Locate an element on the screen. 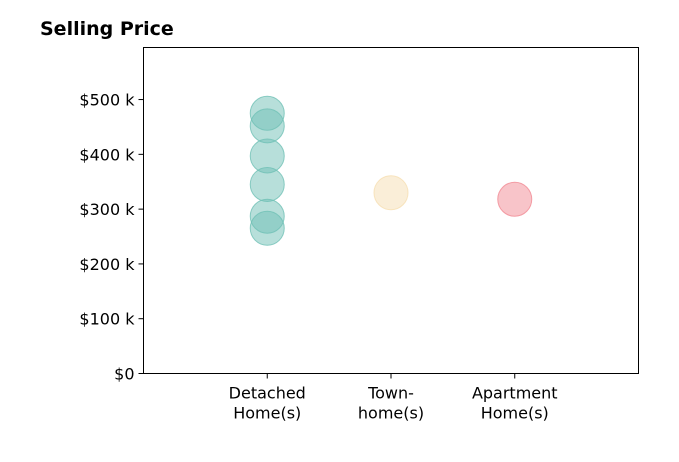  x-tick-label: Apartment is located at coordinates (515, 393).